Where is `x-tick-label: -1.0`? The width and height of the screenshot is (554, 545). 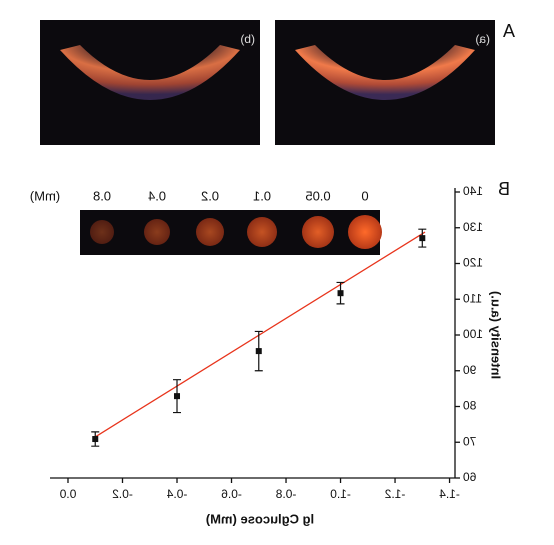 x-tick-label: -1.0 is located at coordinates (340, 494).